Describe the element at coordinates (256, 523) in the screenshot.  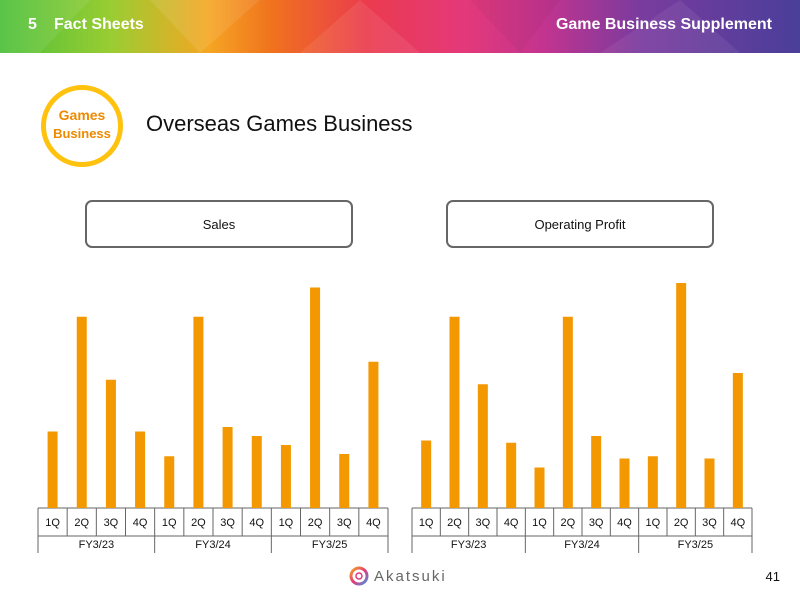
I see `sales-tick-label-8: 4Q` at that location.